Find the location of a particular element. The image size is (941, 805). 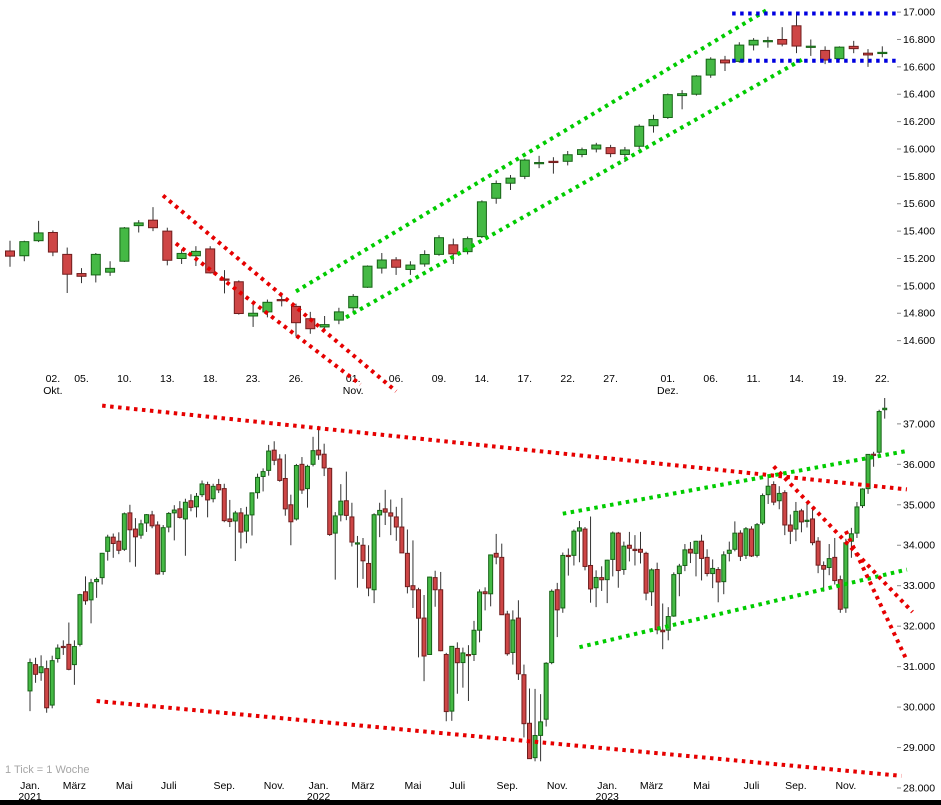

y-axis-label: 15.600 is located at coordinates (919, 204).